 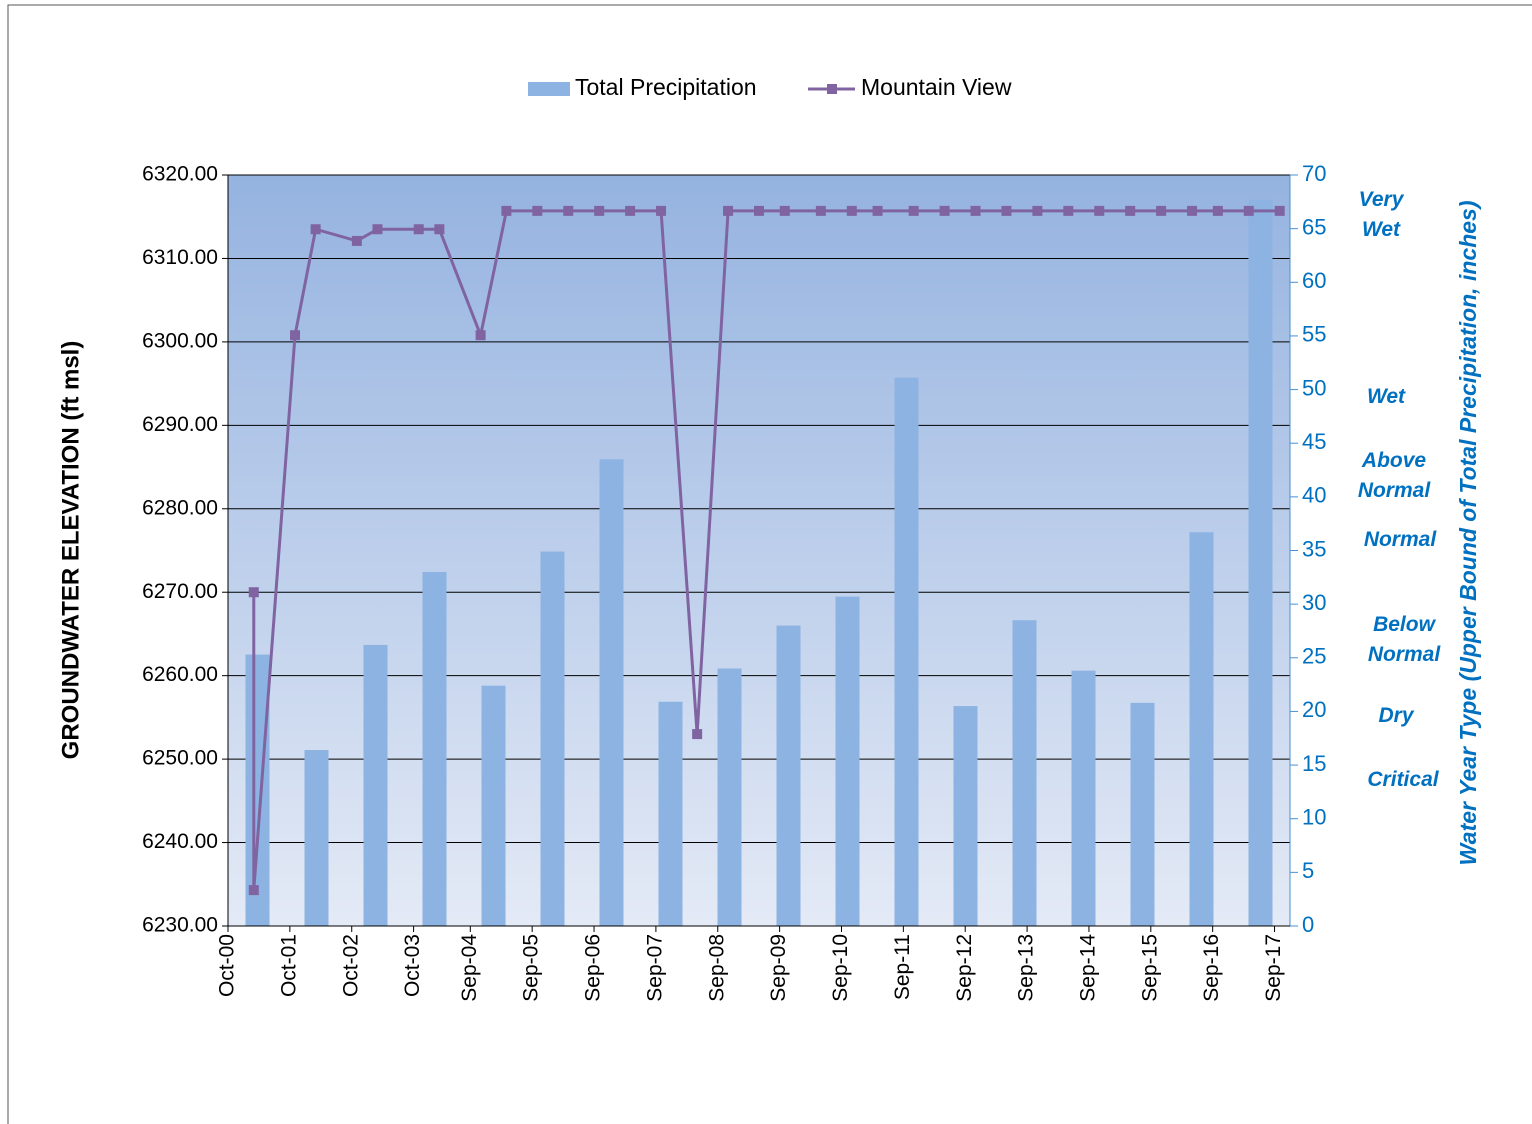 I want to click on x-tick-label: Sep-09, so click(x=778, y=968).